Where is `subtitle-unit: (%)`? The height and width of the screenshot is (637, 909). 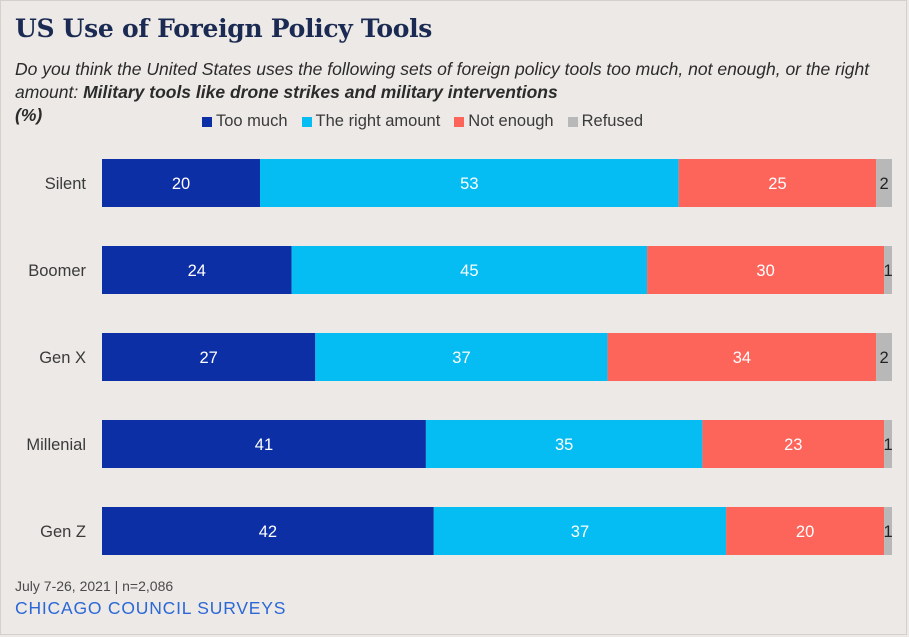
subtitle-unit: (%) is located at coordinates (29, 115).